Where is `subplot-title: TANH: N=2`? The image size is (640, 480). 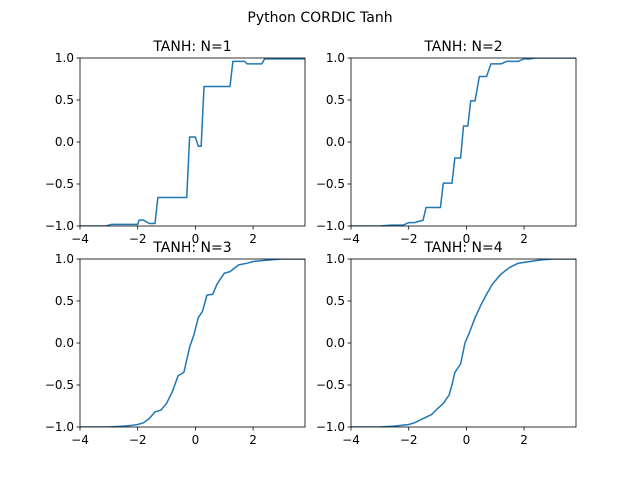 subplot-title: TANH: N=2 is located at coordinates (462, 47).